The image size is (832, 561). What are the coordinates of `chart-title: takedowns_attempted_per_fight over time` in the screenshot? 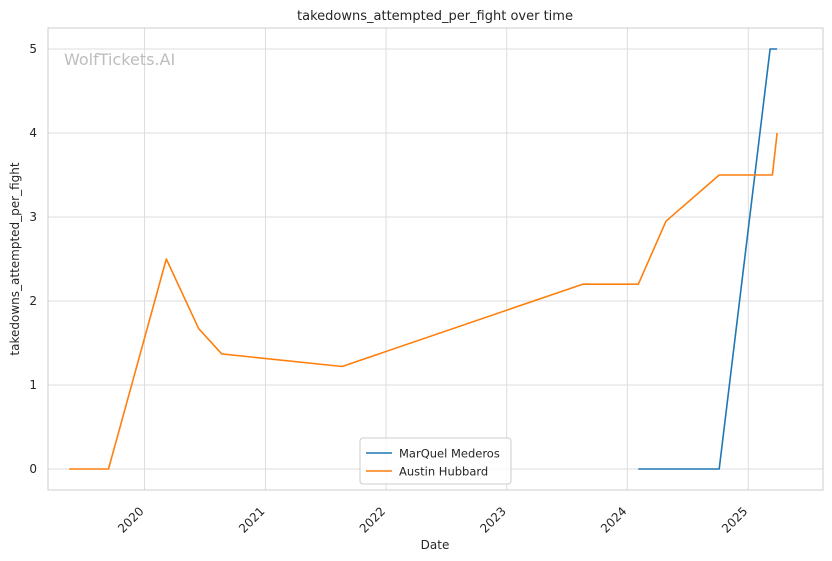 It's located at (435, 16).